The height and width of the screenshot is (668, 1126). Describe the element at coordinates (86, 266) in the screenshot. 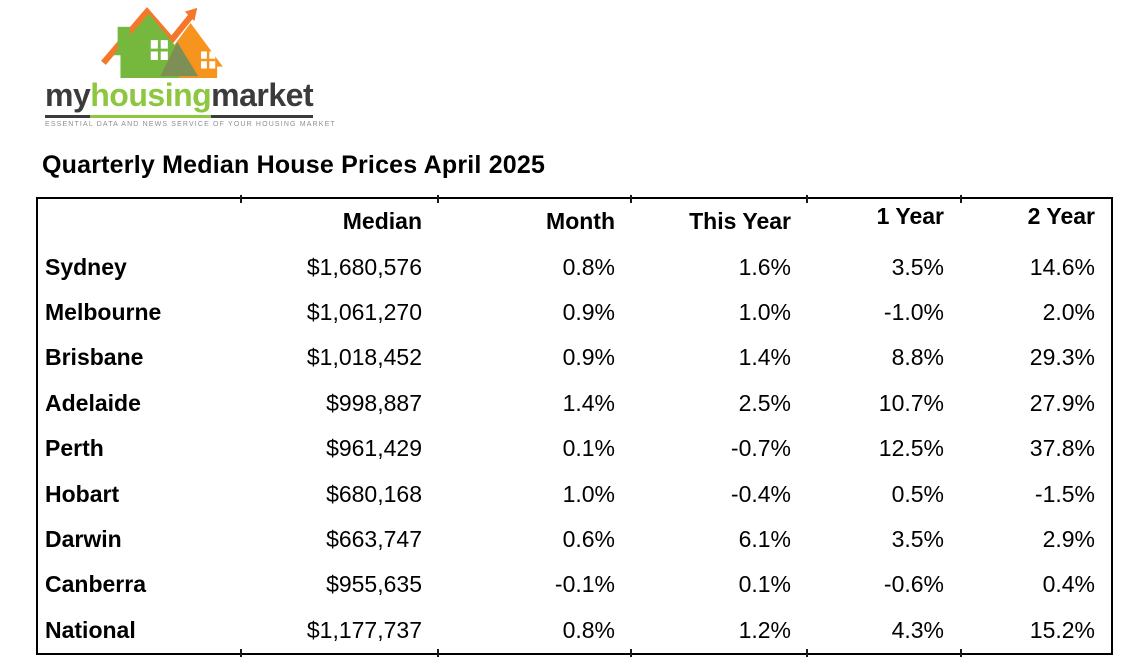

I see `city-cell: Sydney` at that location.